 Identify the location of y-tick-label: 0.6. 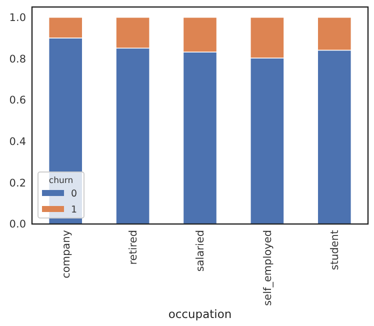
(17, 100).